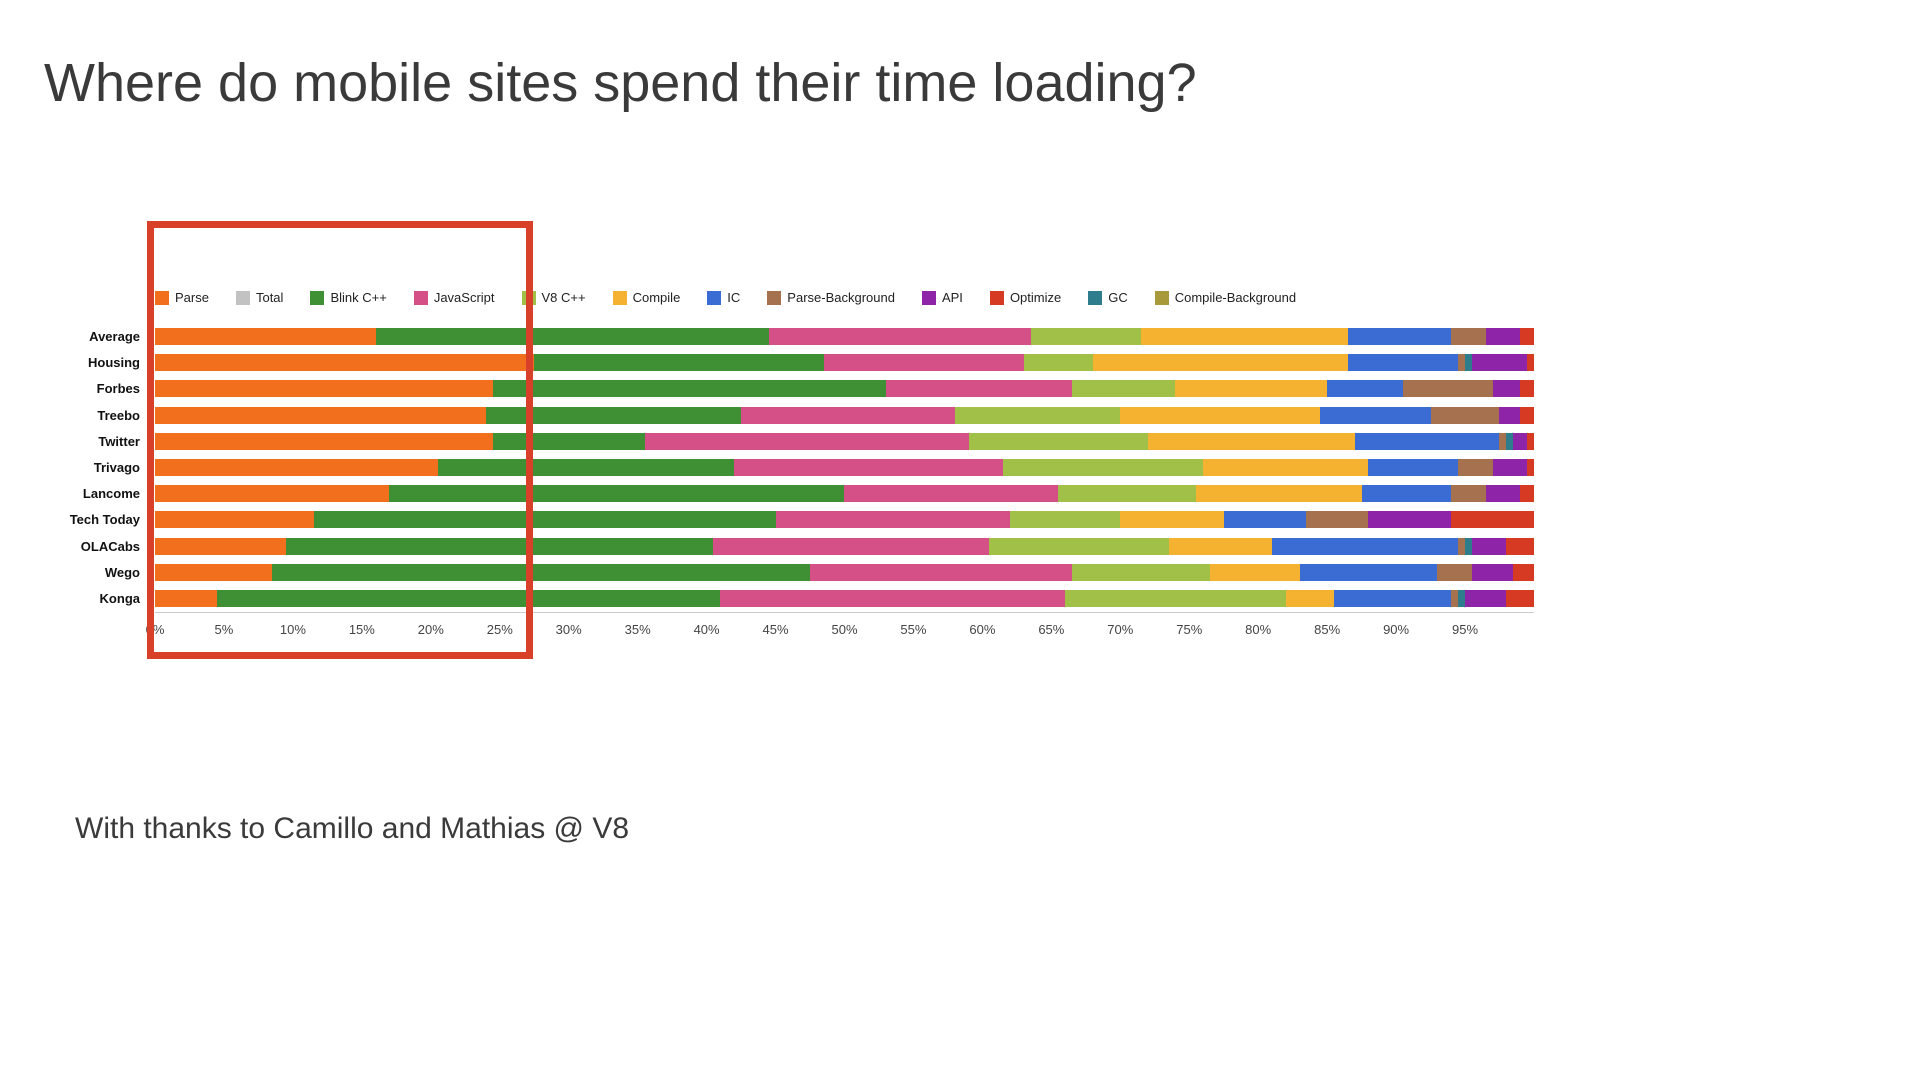 The height and width of the screenshot is (1080, 1920). I want to click on legend-item-optimize: Optimize, so click(1025, 297).